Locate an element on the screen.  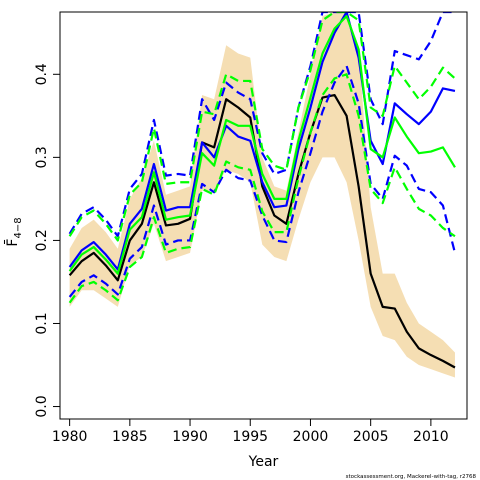
x-tick-label: 2005 is located at coordinates (371, 437).